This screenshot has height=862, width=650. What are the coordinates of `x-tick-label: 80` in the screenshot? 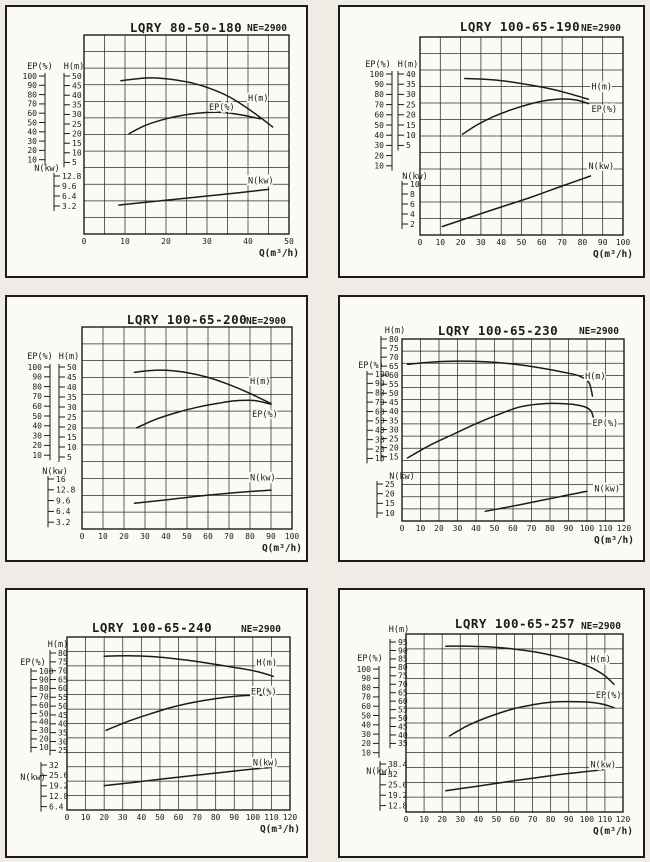 It's located at (216, 817).